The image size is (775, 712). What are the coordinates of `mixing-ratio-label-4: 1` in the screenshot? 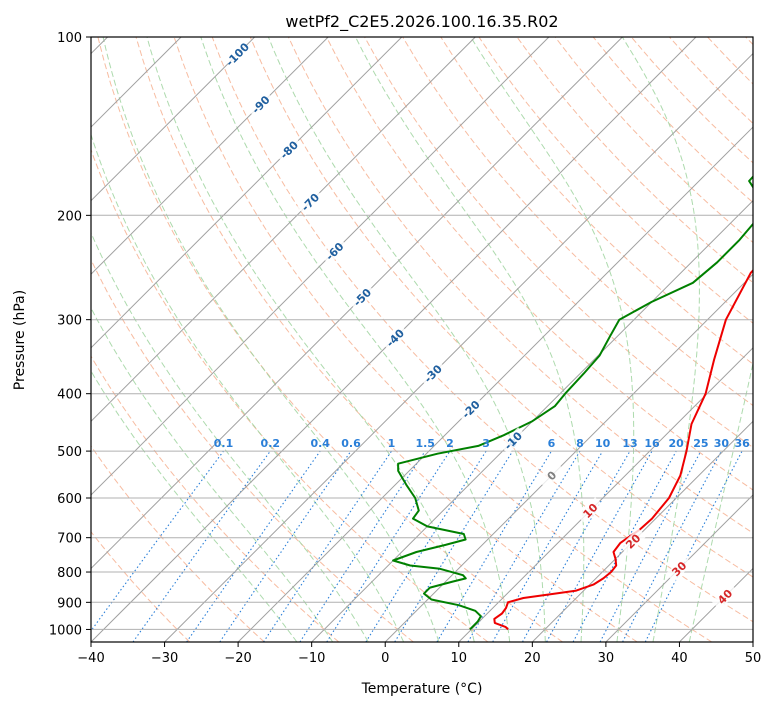 It's located at (392, 443).